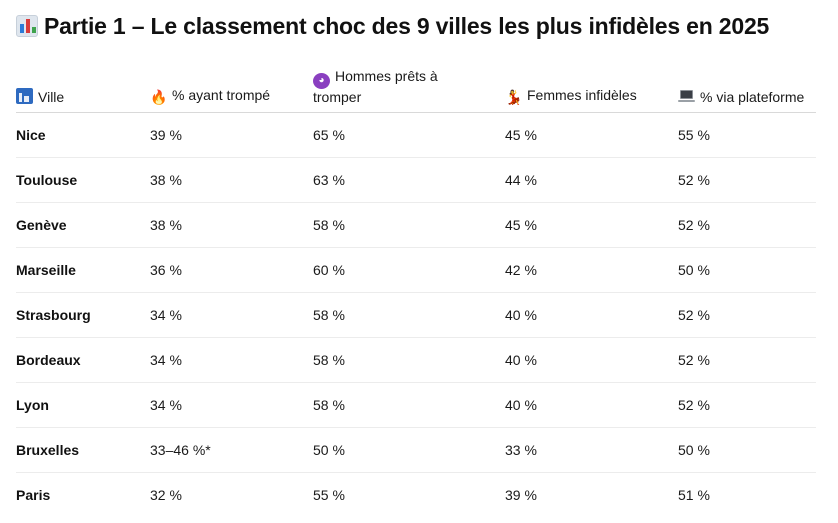 The width and height of the screenshot is (838, 523). Describe the element at coordinates (83, 270) in the screenshot. I see `city-cell: Marseille` at that location.